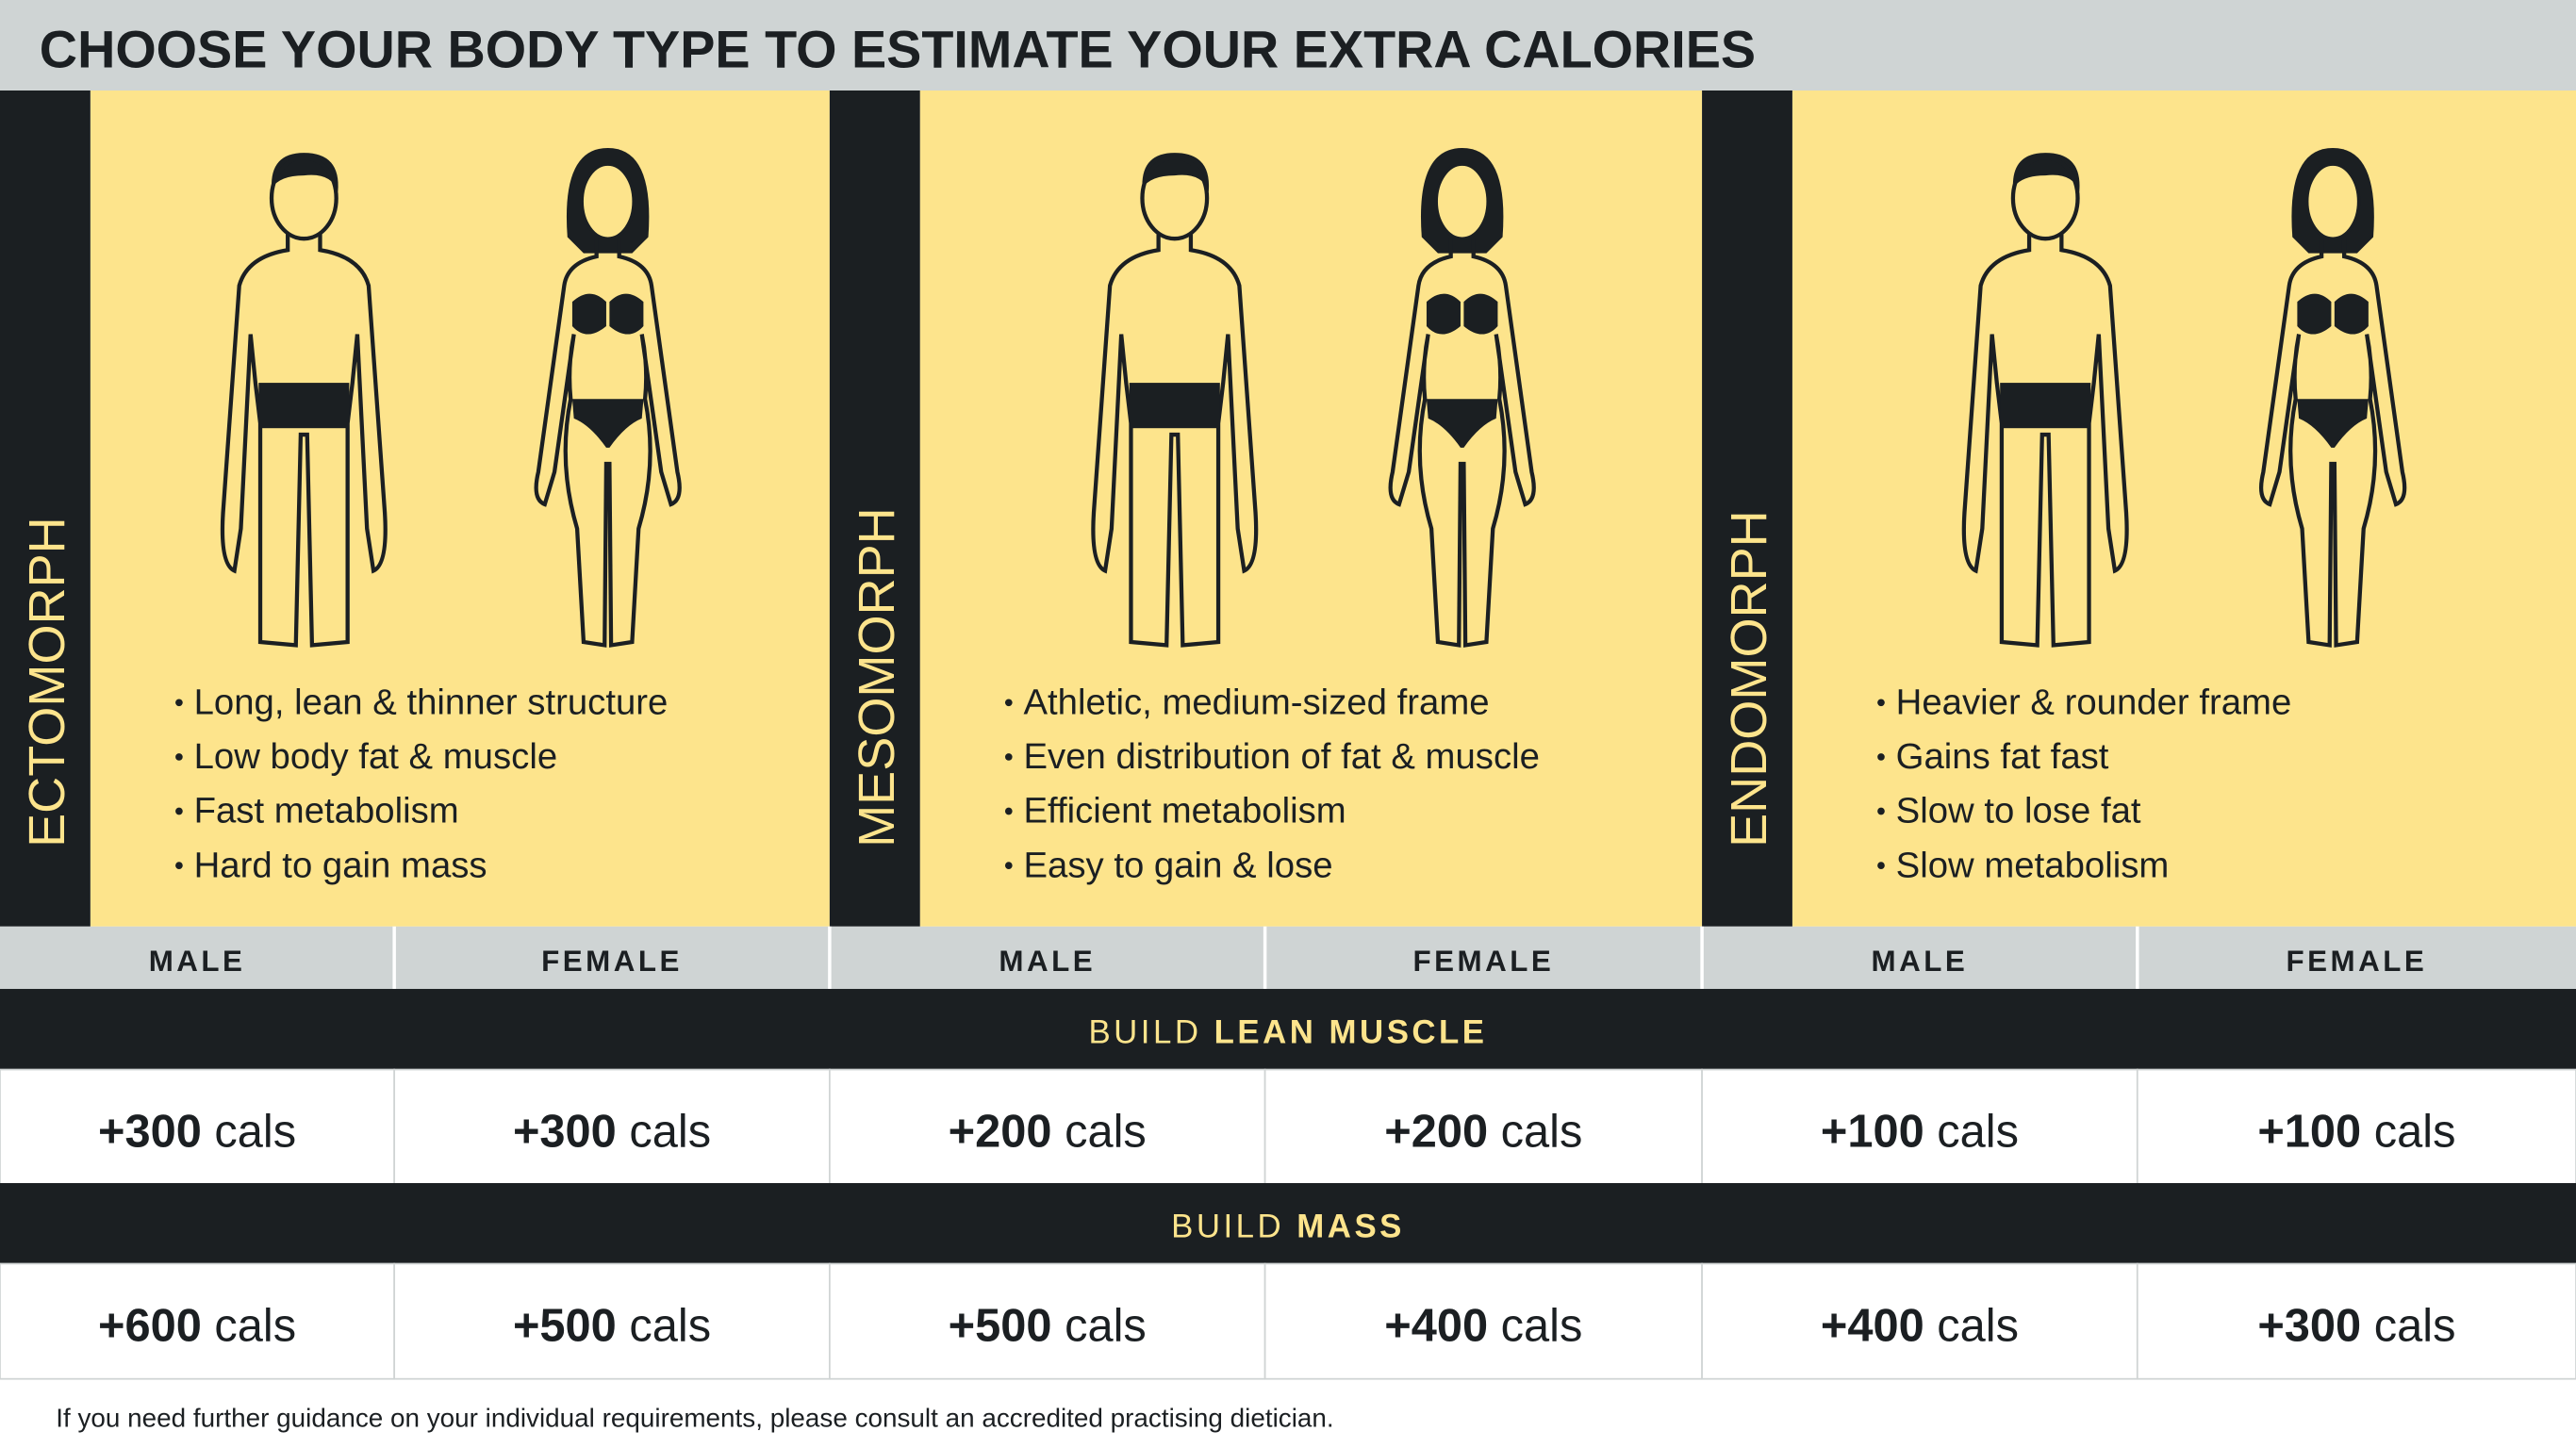 The width and height of the screenshot is (2576, 1448). Describe the element at coordinates (1749, 678) in the screenshot. I see `body-type-name: ENDOMORPH` at that location.